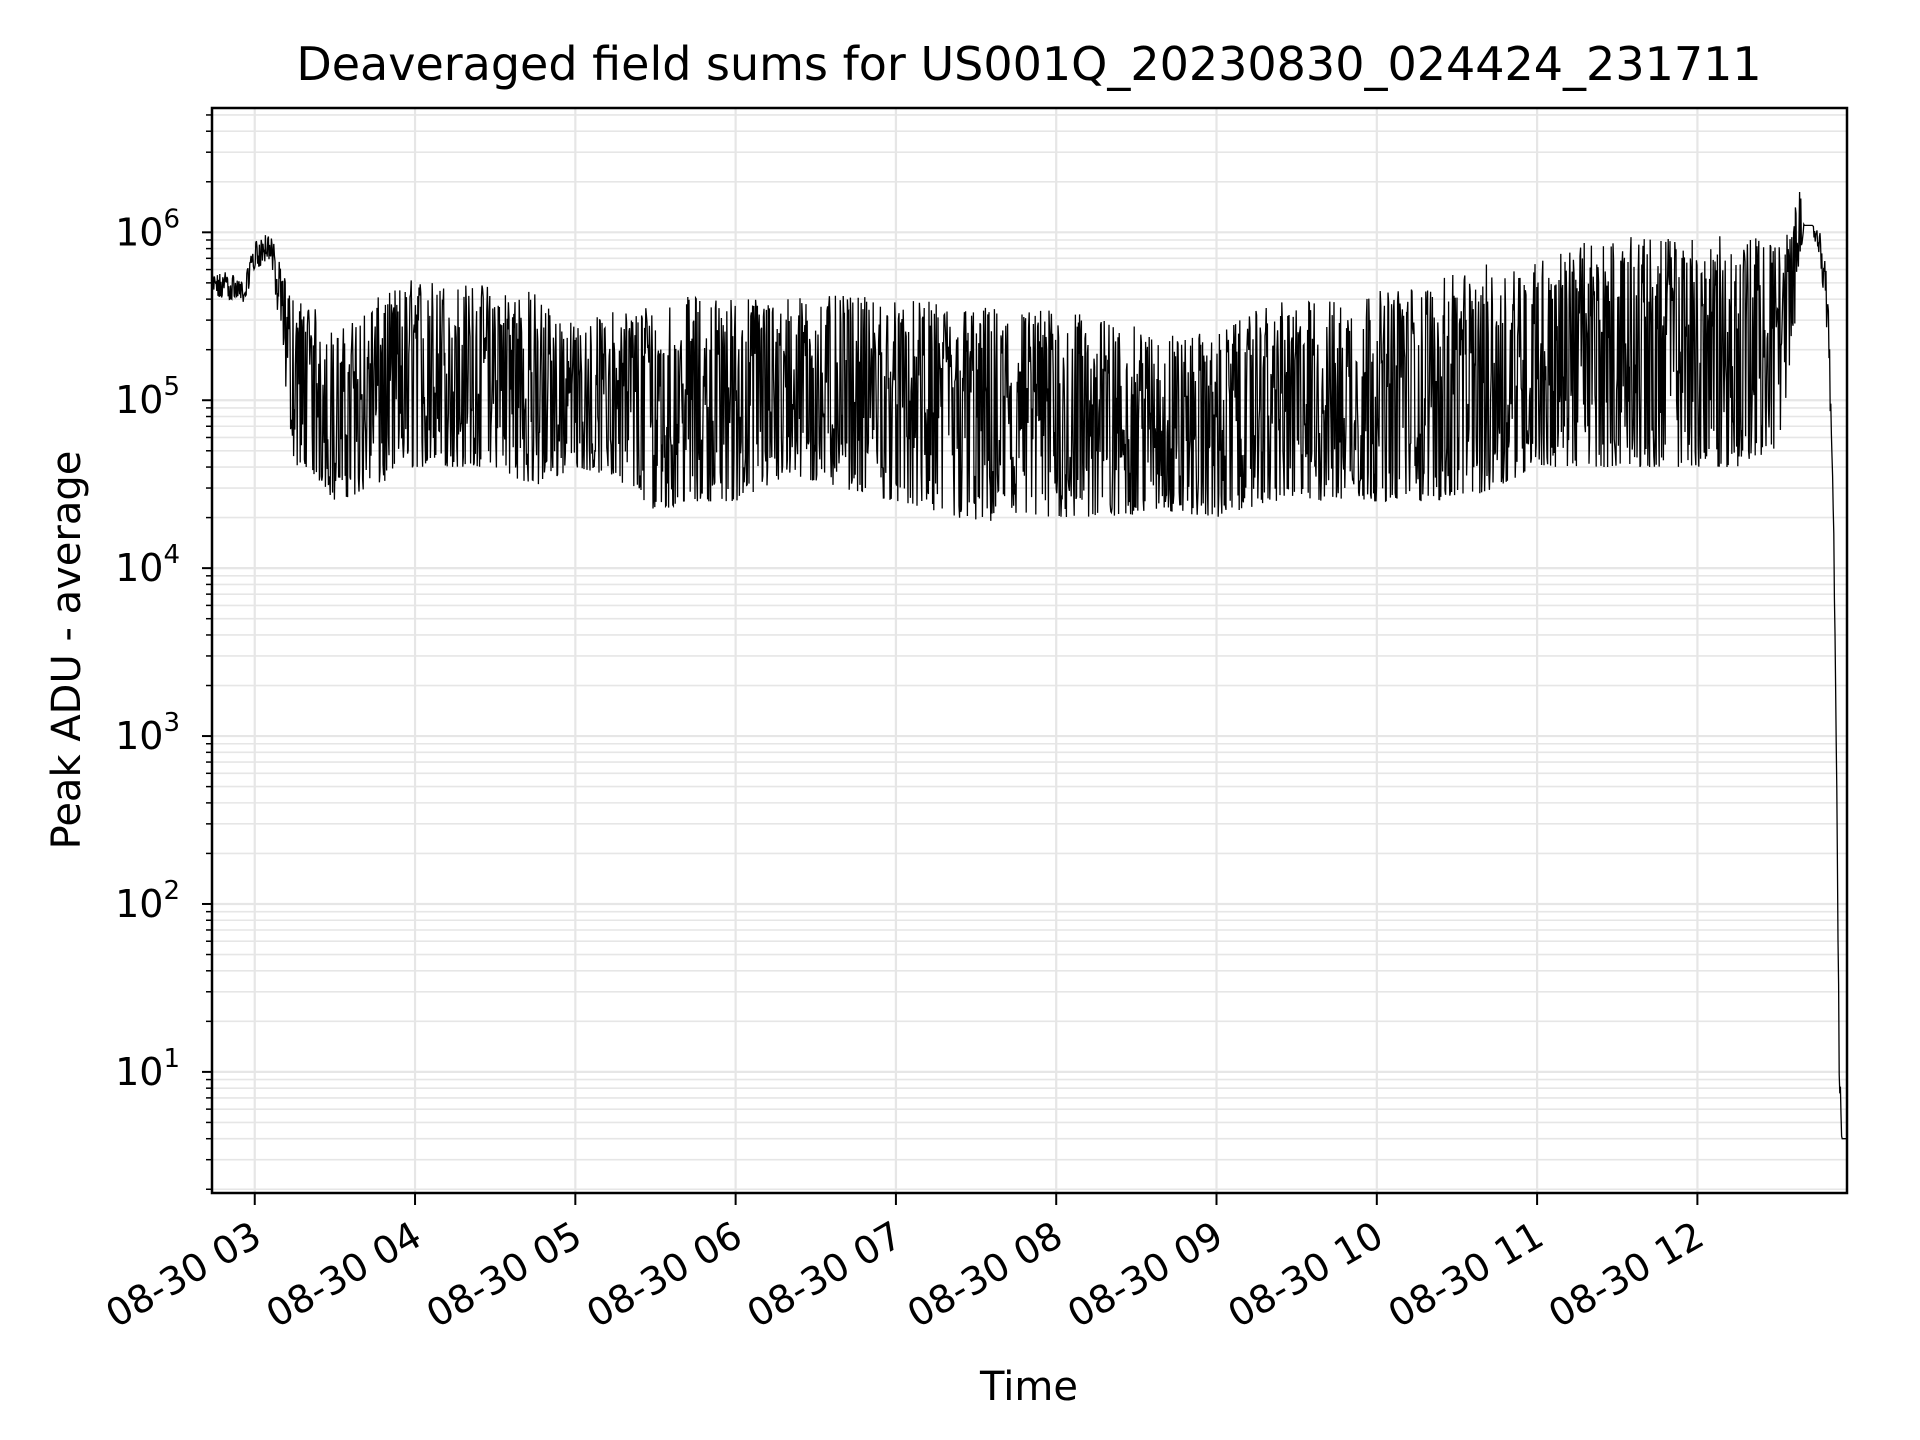 This screenshot has width=1920, height=1440. What do you see at coordinates (825, 1275) in the screenshot?
I see `x-tick-label: 08-30 07` at bounding box center [825, 1275].